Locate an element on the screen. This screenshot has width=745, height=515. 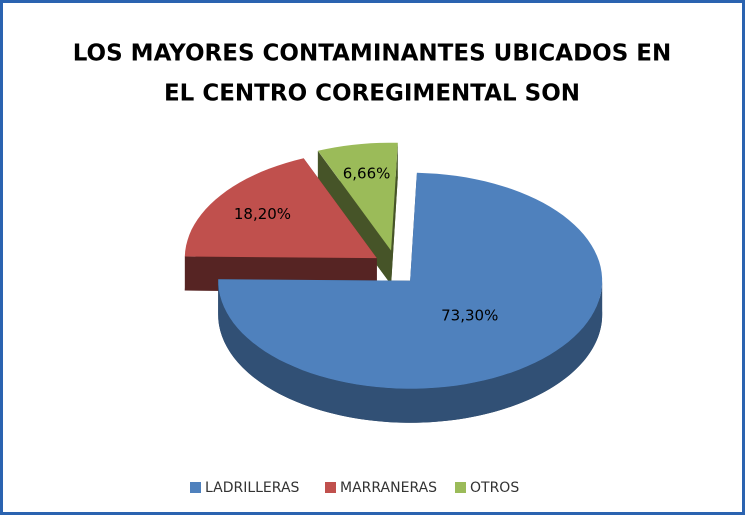
chart-title: LOS MAYORES CONTAMINANTES UBICADOS EN is located at coordinates (372, 54).